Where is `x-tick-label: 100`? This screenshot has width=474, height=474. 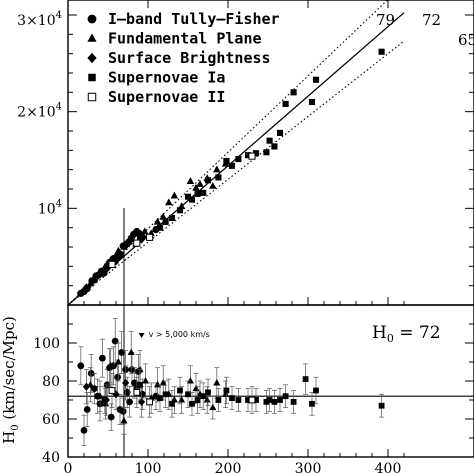
x-tick-label: 100 is located at coordinates (148, 467).